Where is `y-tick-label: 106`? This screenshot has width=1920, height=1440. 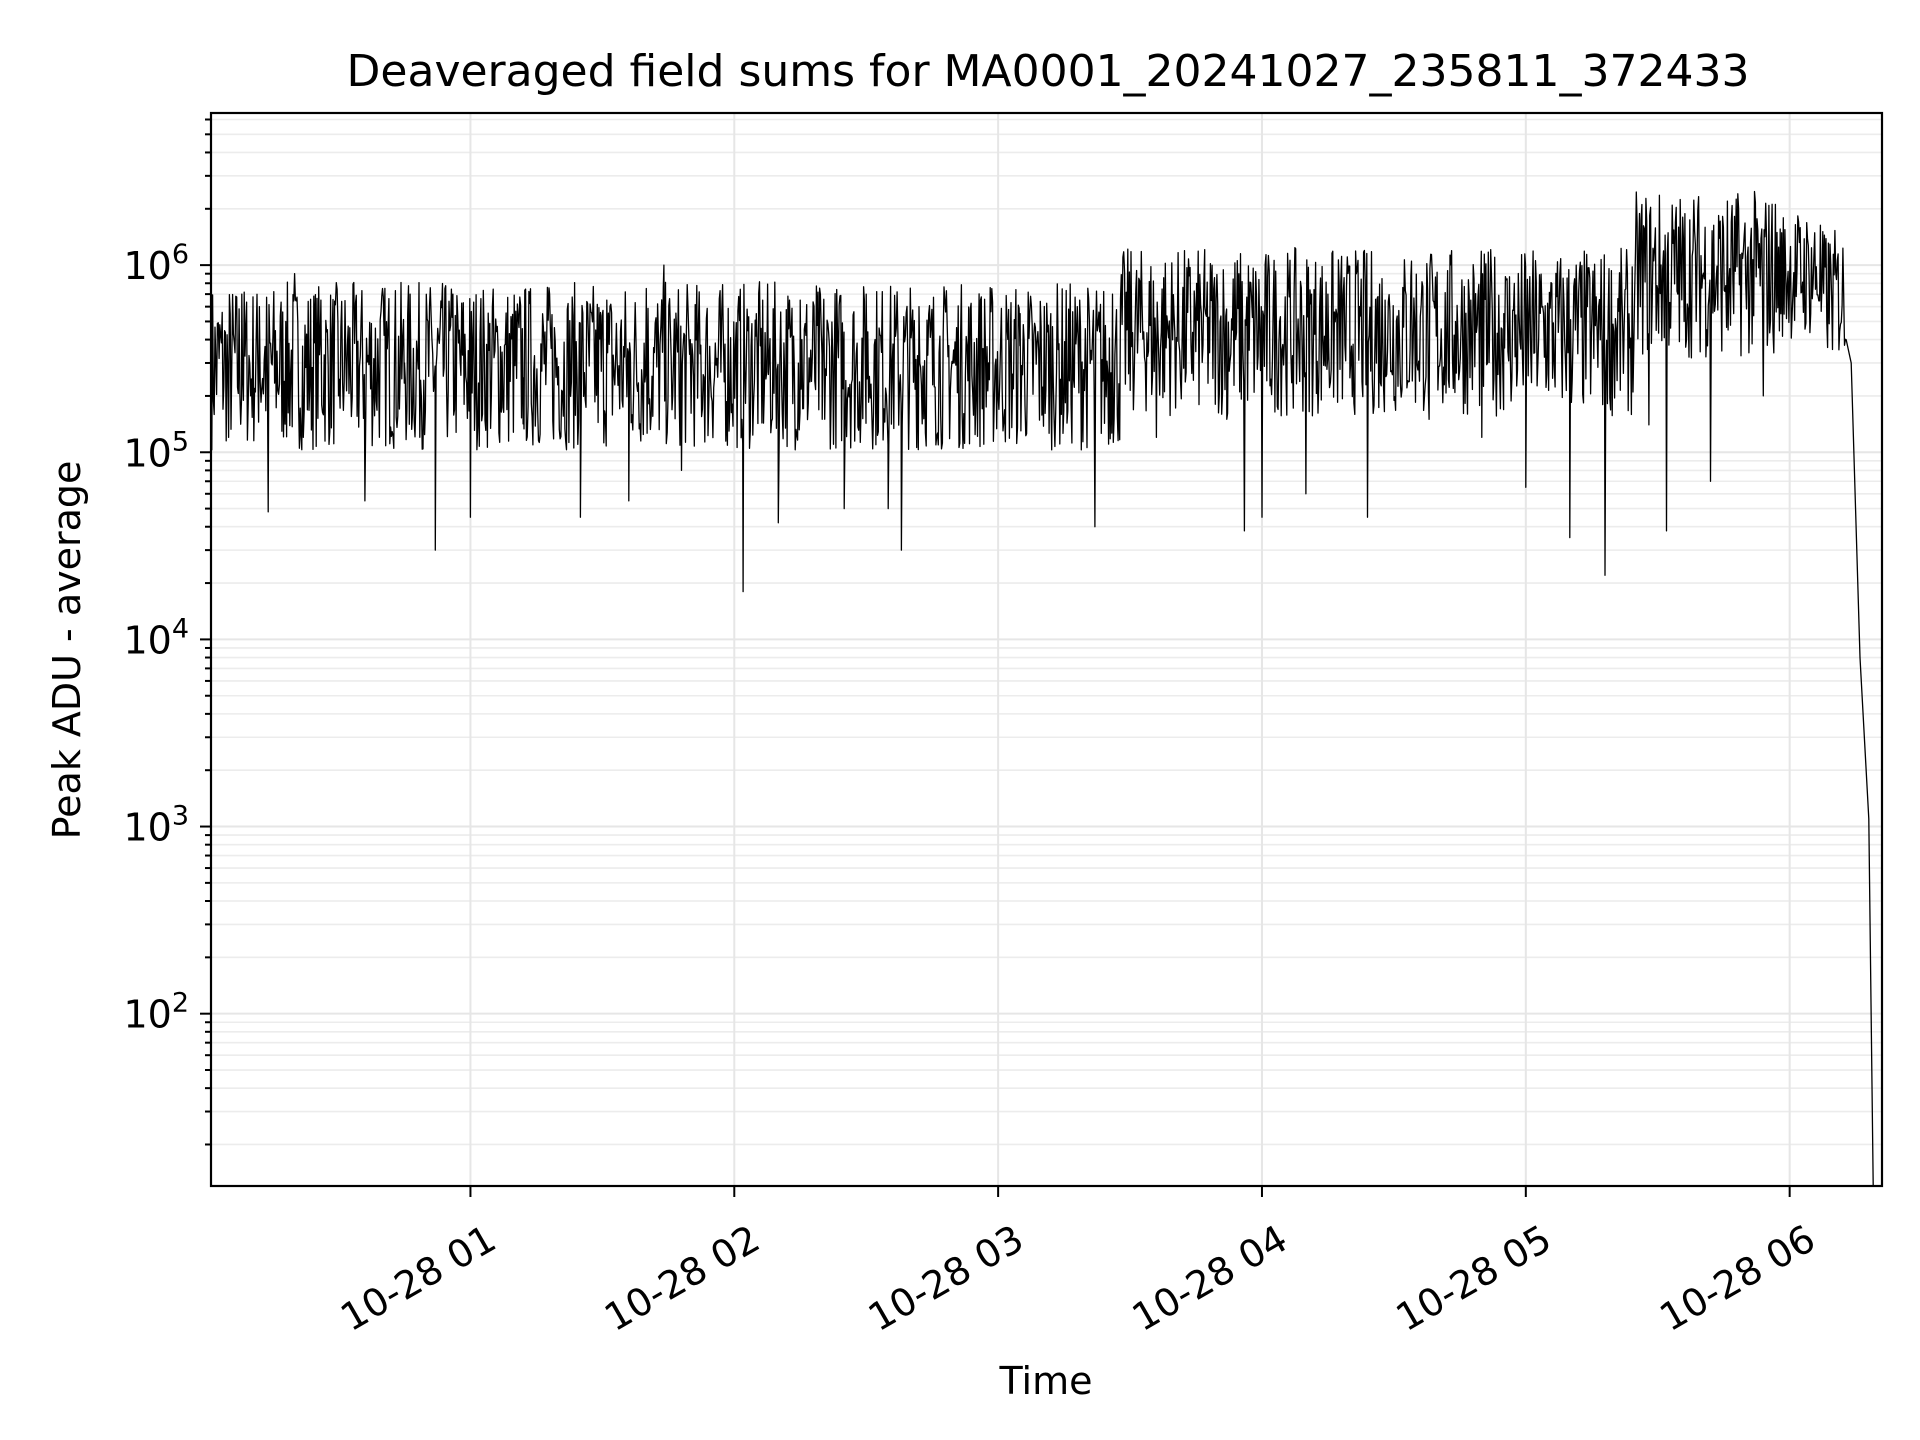
y-tick-label: 106 is located at coordinates (156, 263).